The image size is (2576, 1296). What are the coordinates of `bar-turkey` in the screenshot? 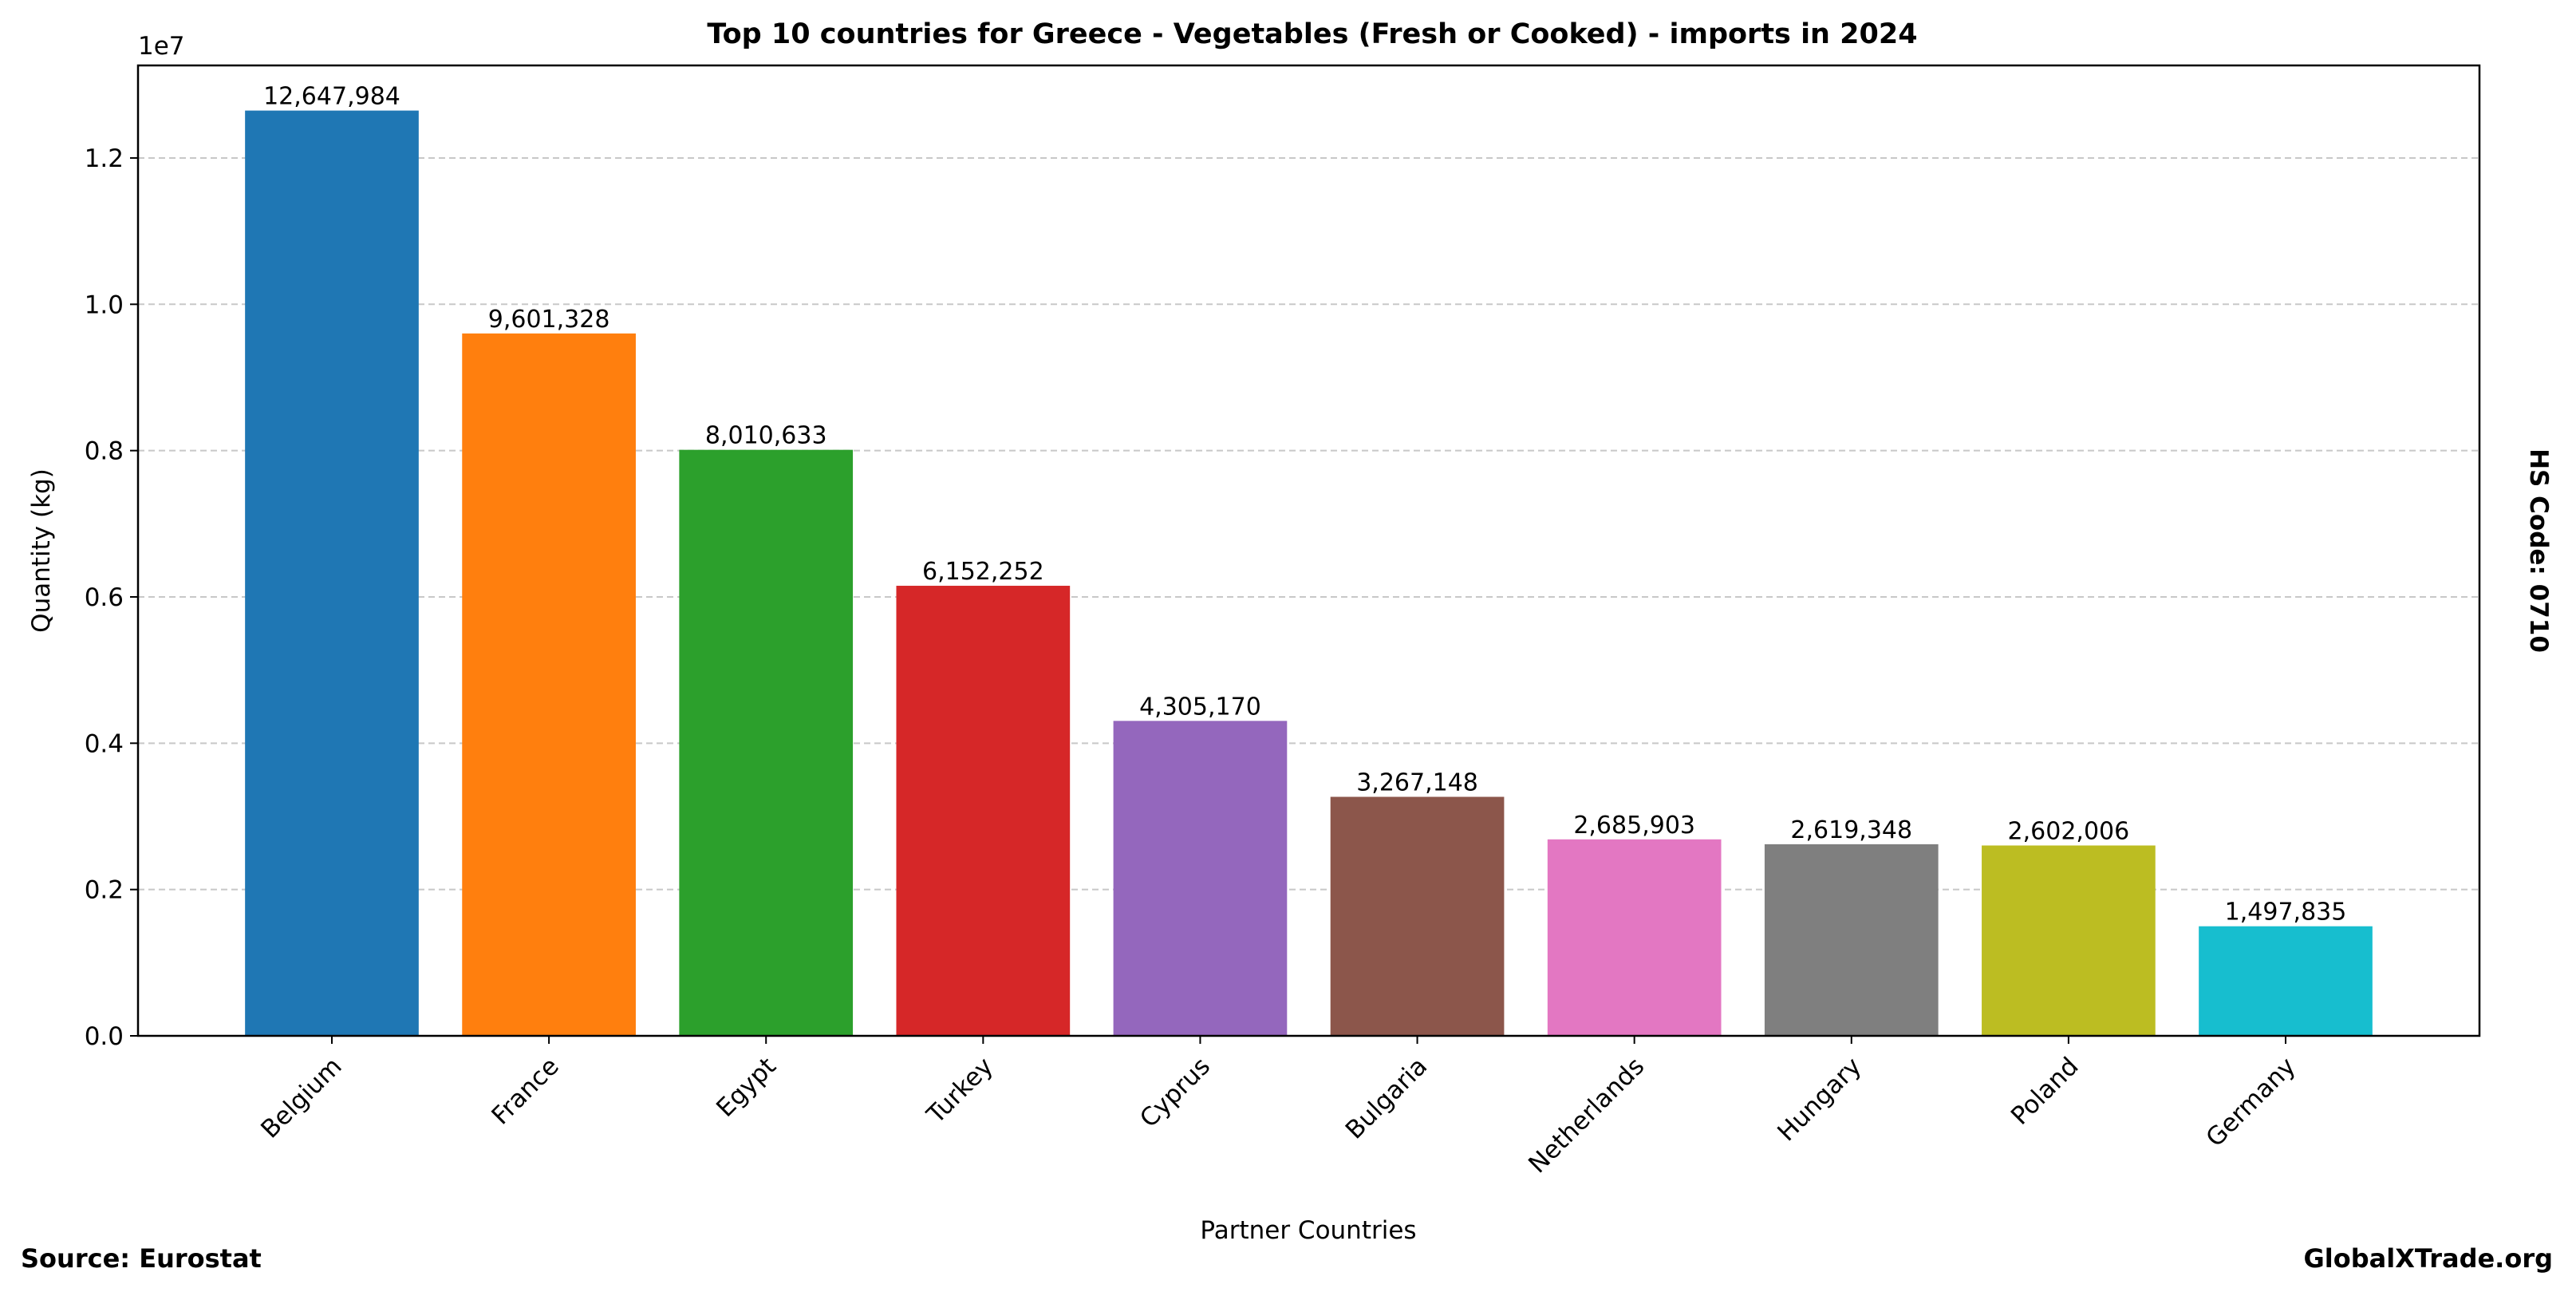 It's located at (984, 811).